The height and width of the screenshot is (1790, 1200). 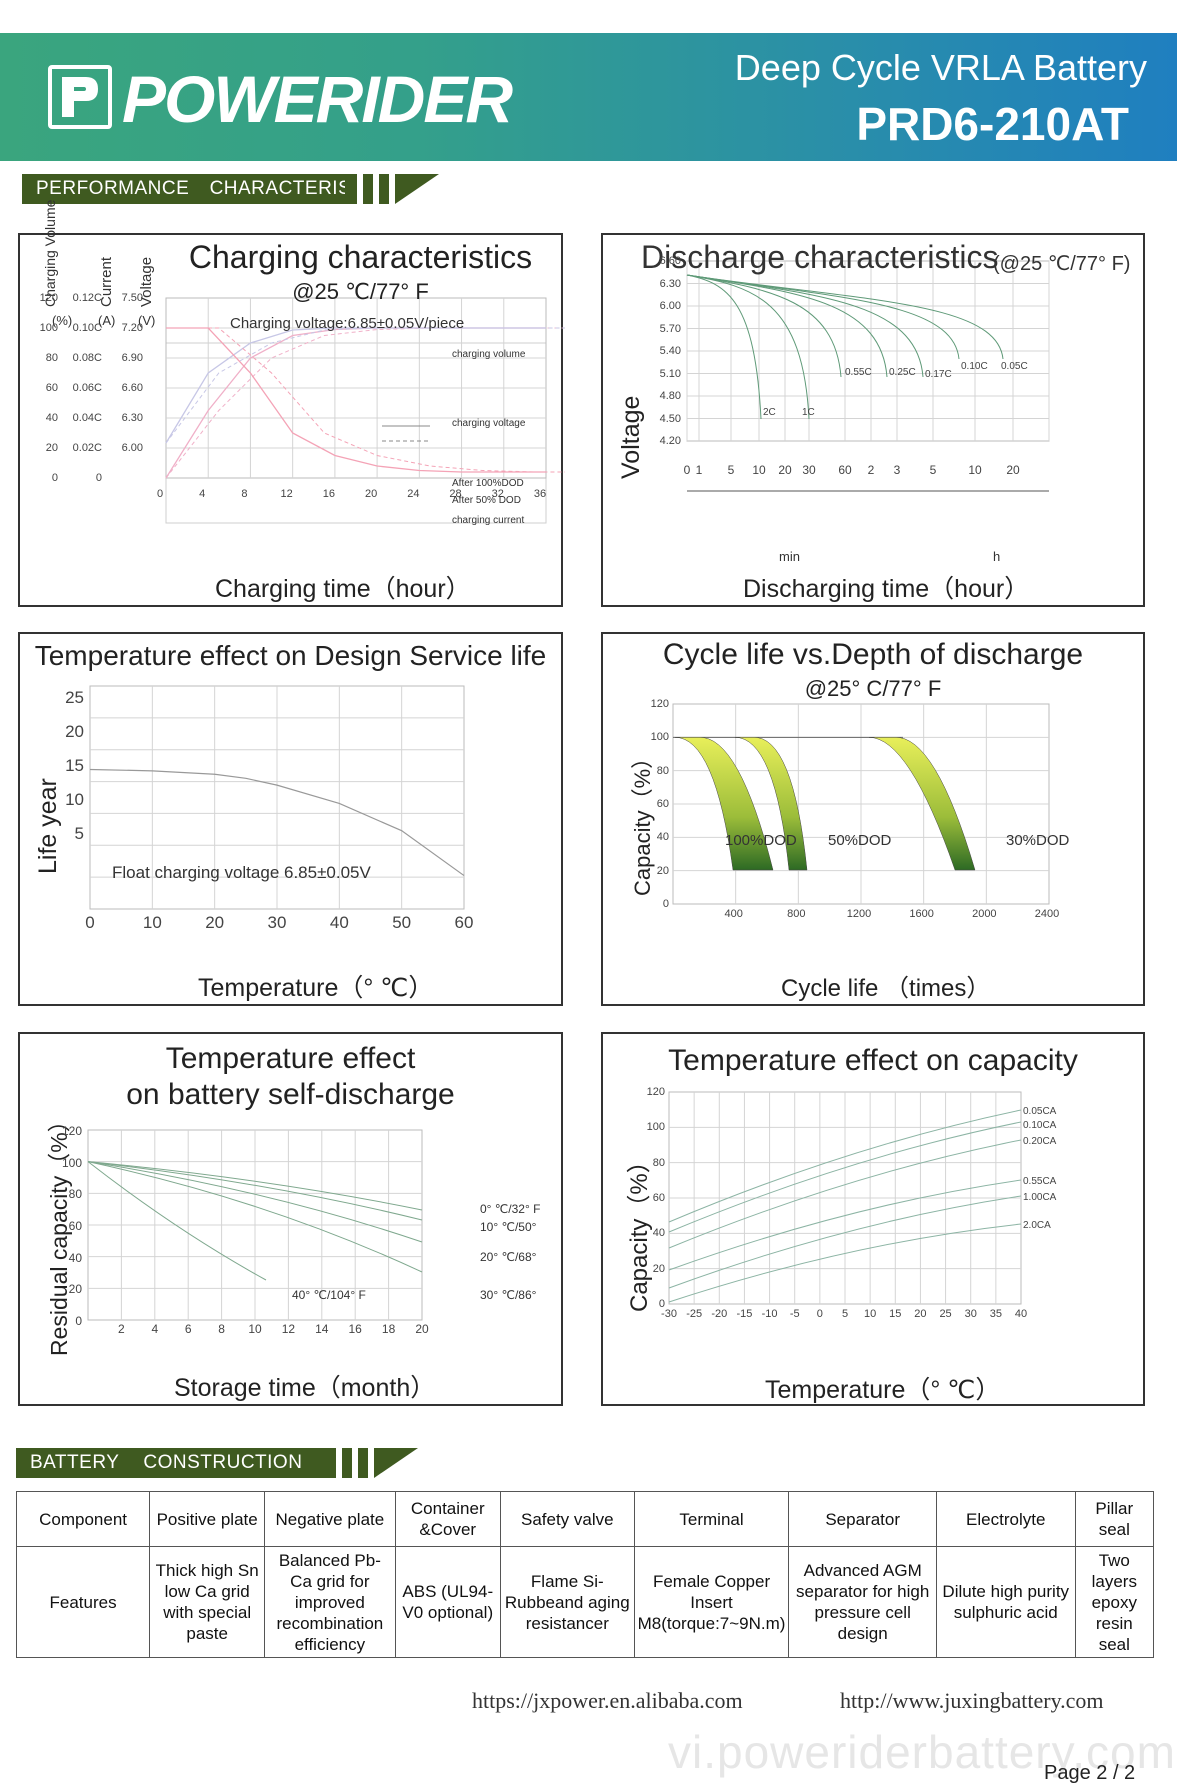 What do you see at coordinates (360, 291) in the screenshot?
I see `charging-subtitle: @25 ℃/77° F` at bounding box center [360, 291].